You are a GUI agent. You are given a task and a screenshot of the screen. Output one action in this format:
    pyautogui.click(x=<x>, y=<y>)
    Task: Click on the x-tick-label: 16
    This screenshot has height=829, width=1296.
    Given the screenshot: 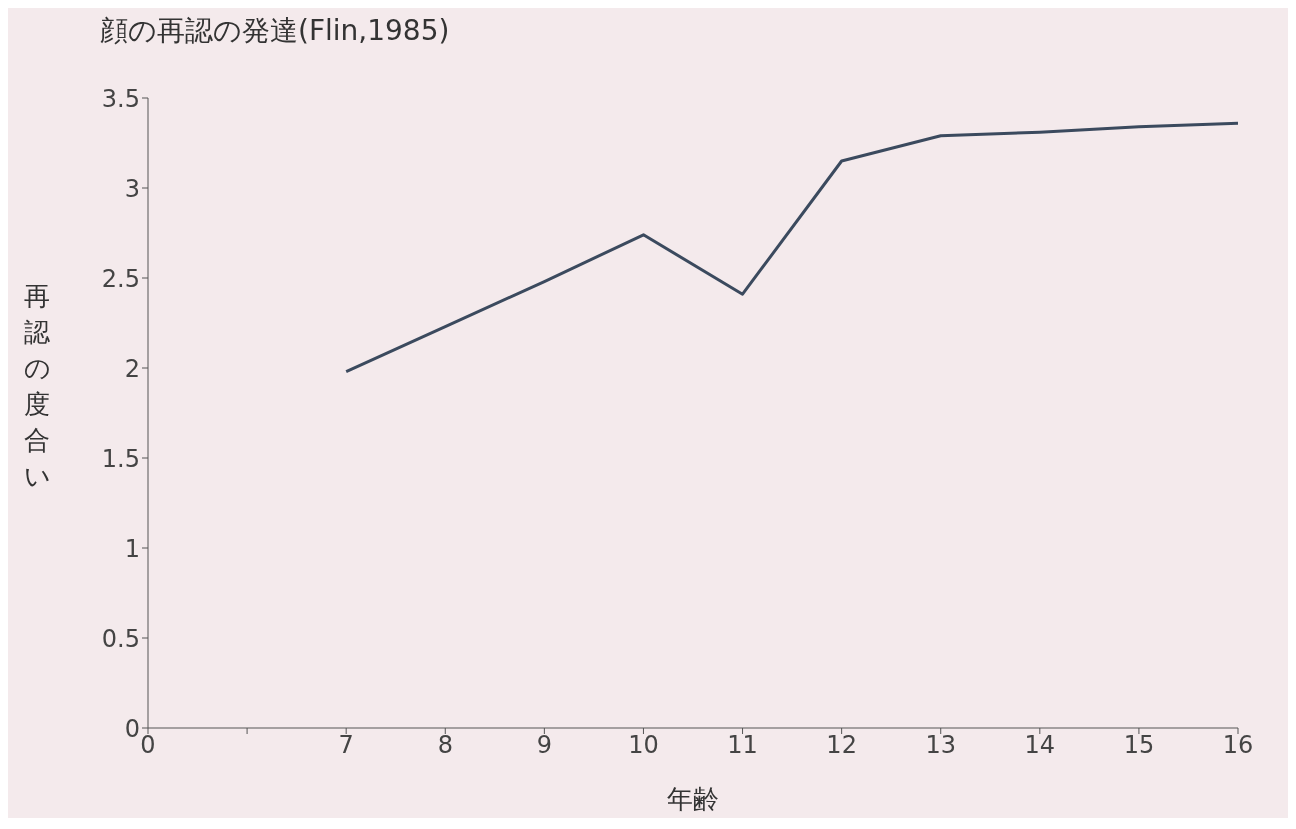 What is the action you would take?
    pyautogui.click(x=1238, y=745)
    